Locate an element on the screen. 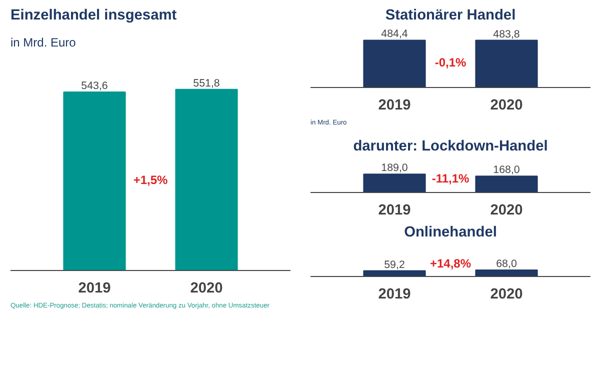 The width and height of the screenshot is (613, 371). chart-title: darunter: Lockdown-Handel is located at coordinates (450, 146).